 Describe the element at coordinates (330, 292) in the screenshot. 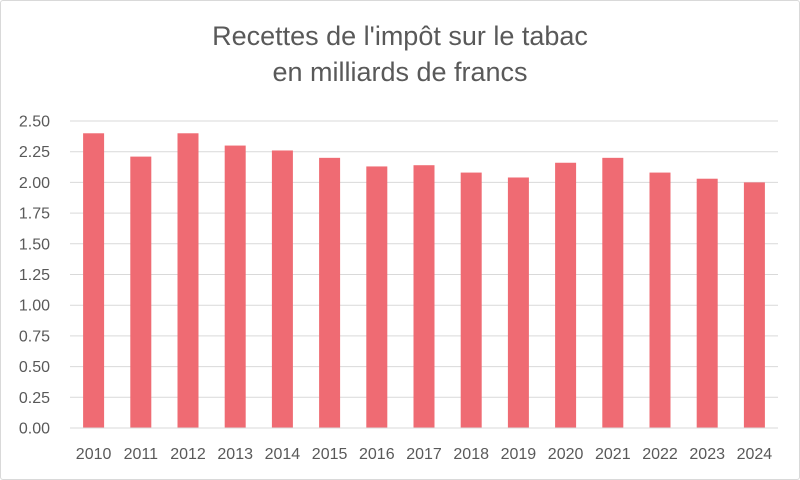

I see `bar-2015` at that location.